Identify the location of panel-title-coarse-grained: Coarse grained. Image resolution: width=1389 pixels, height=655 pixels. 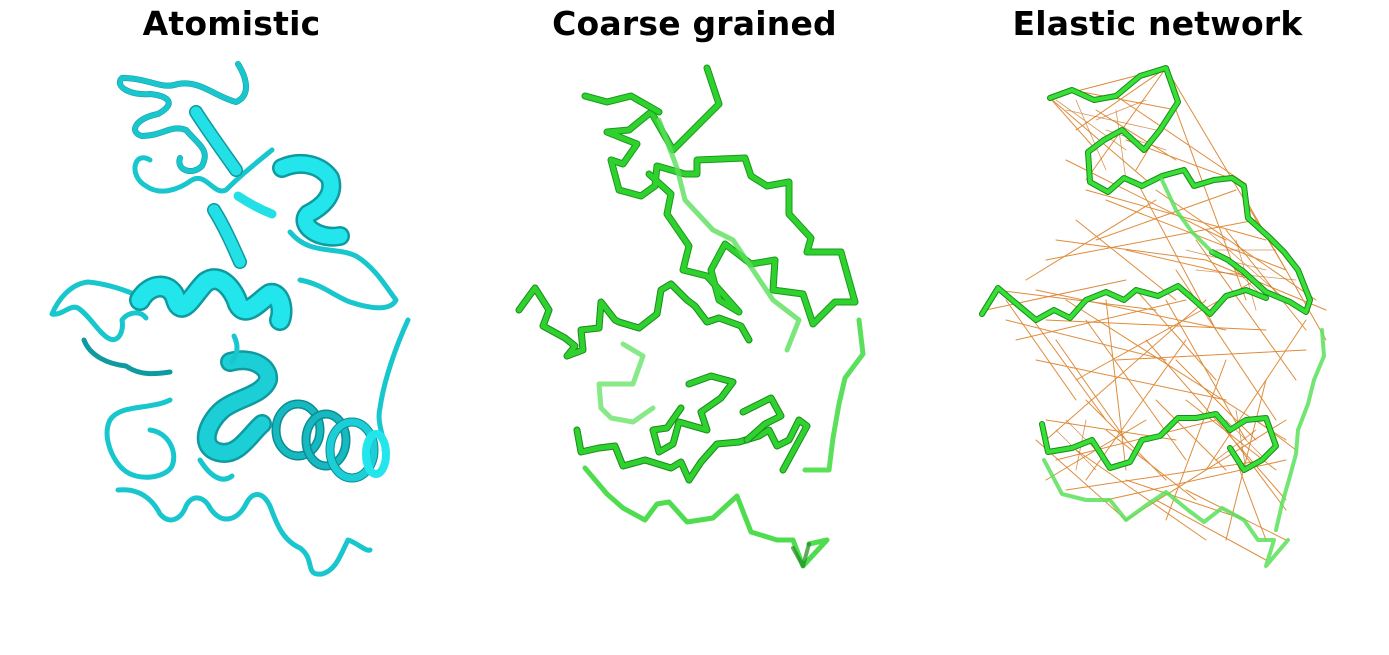
(694, 23).